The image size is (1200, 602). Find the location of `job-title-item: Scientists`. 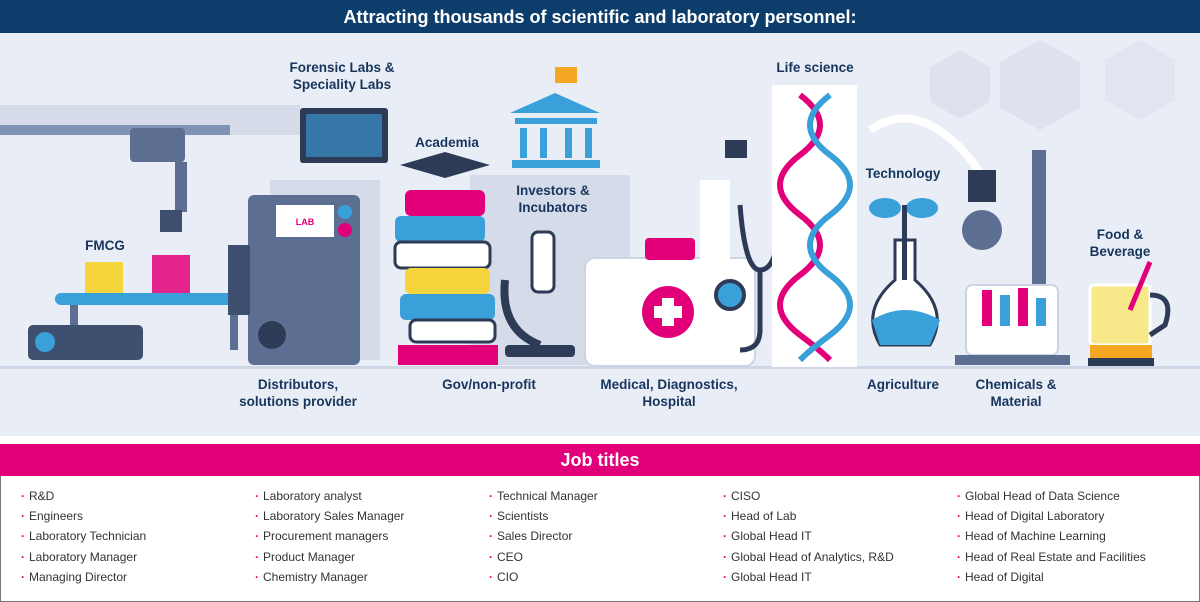

job-title-item: Scientists is located at coordinates (543, 518).